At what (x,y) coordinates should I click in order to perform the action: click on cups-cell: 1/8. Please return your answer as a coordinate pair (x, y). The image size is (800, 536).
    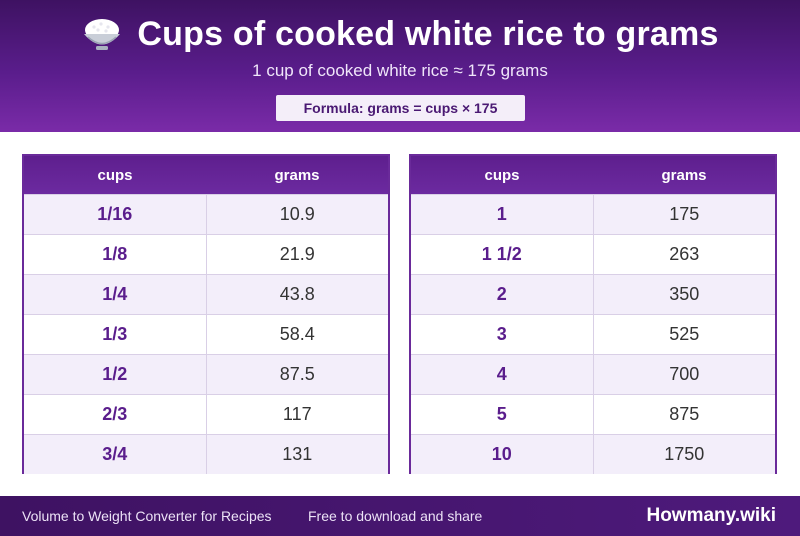
    Looking at the image, I should click on (115, 254).